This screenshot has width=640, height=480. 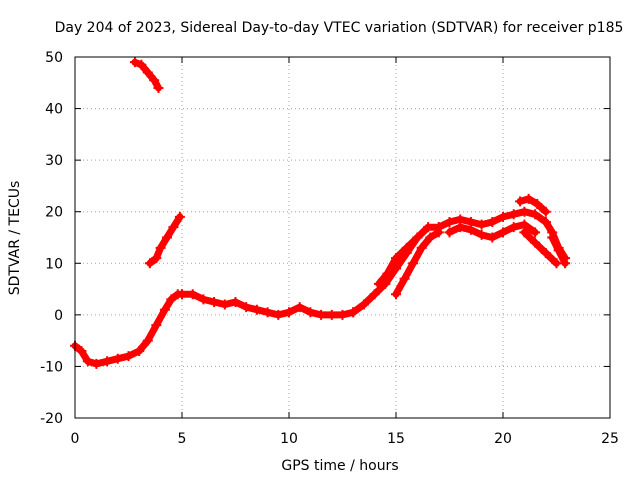 I want to click on x-tick-label: 20, so click(x=503, y=439).